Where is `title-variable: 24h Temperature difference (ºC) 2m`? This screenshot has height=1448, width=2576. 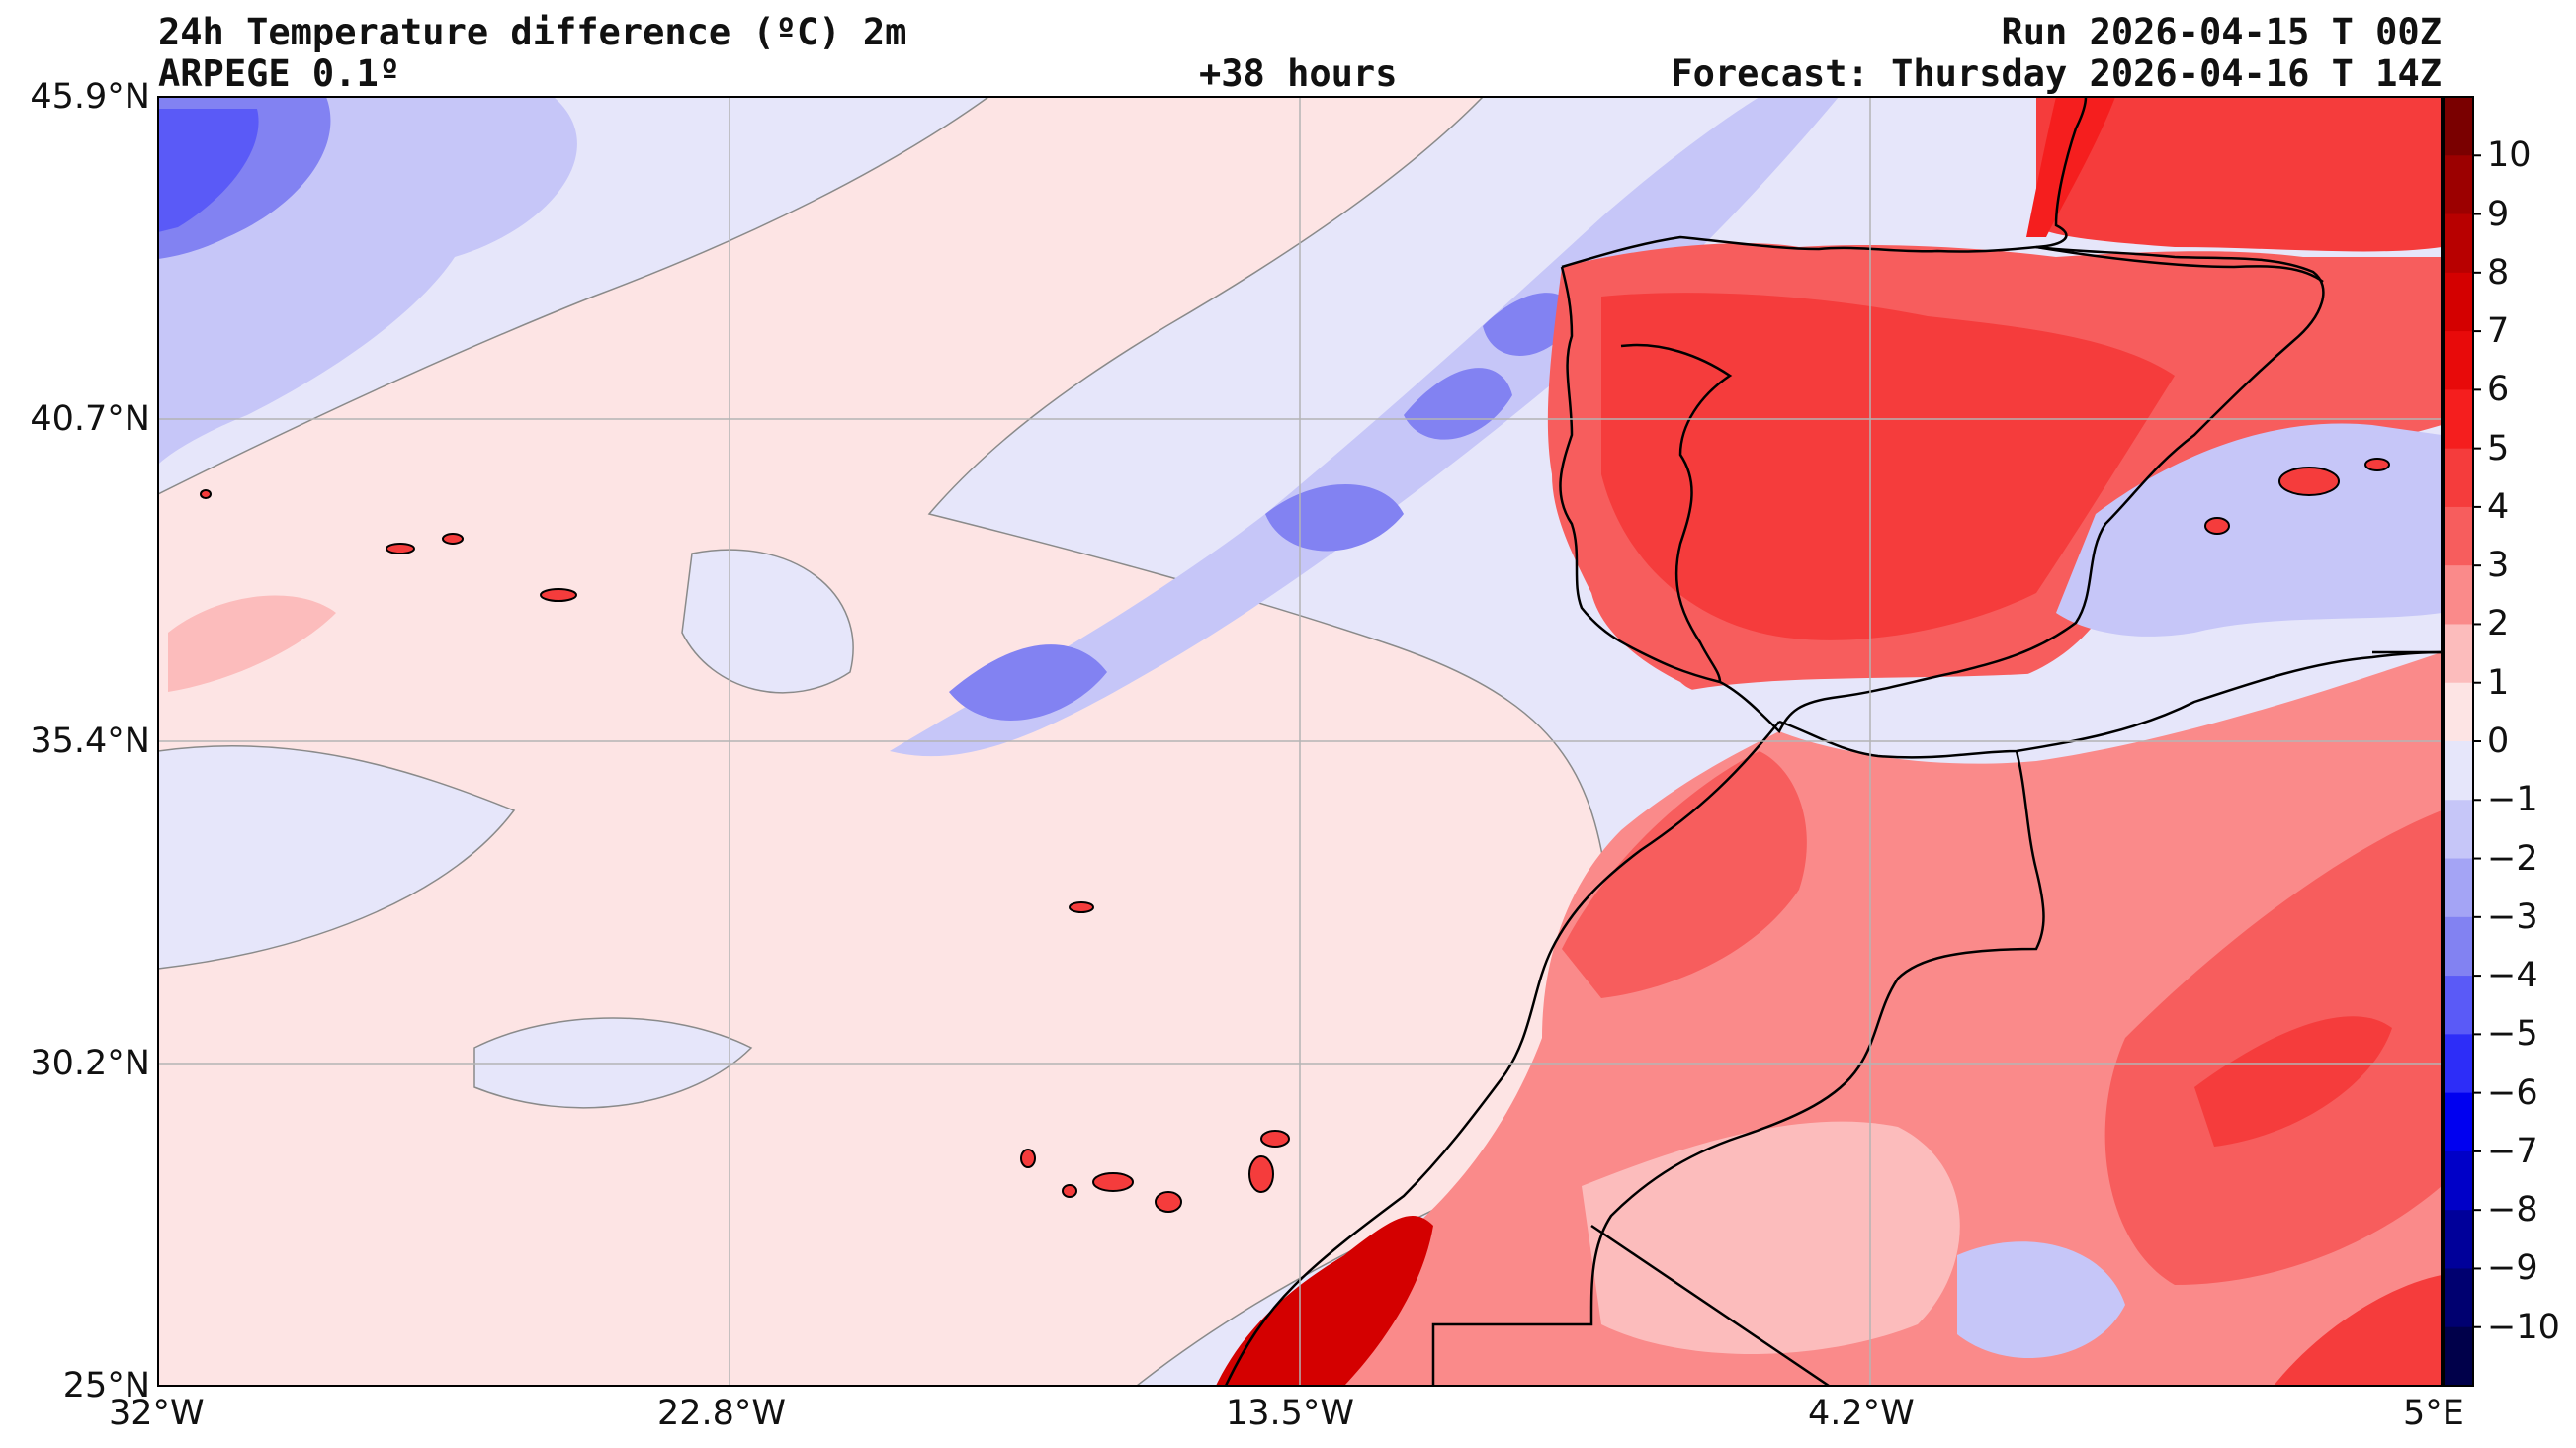 title-variable: 24h Temperature difference (ºC) 2m is located at coordinates (532, 32).